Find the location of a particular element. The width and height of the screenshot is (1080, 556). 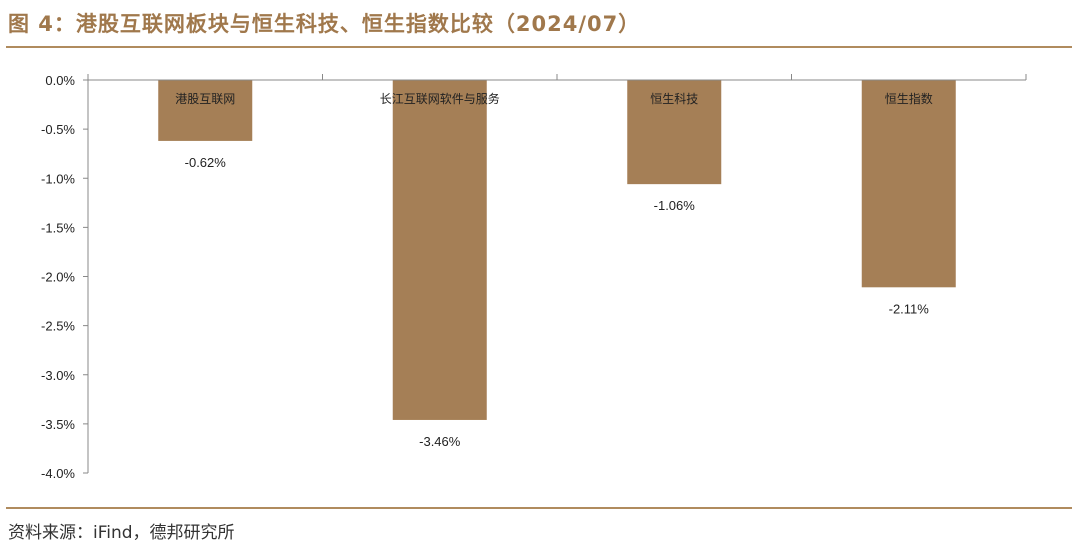

y-tick-label: -1.0% is located at coordinates (58, 178).